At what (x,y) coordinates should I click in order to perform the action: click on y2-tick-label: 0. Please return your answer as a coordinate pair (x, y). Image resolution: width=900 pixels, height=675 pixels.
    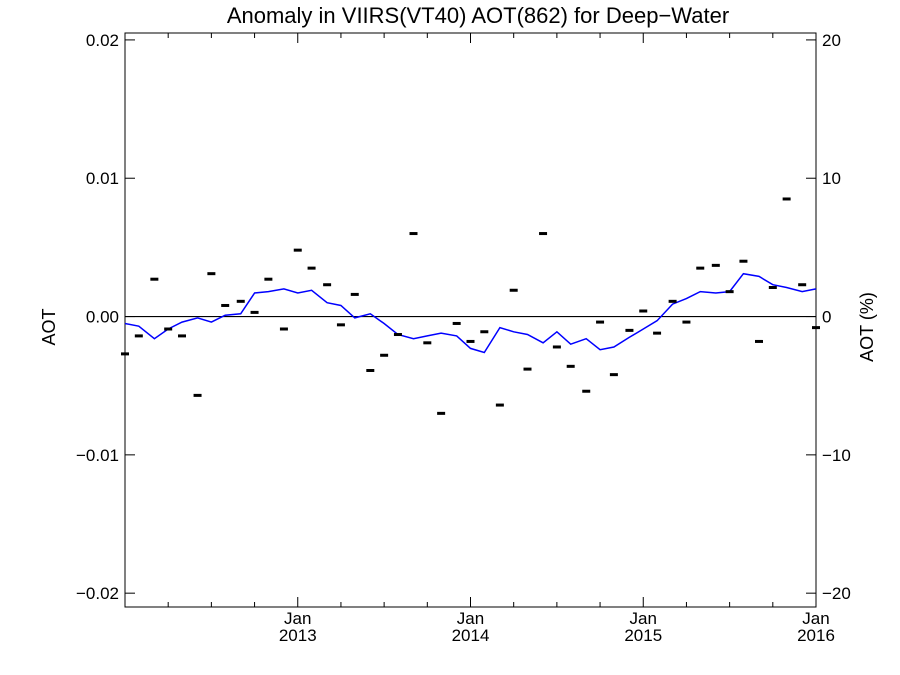
    Looking at the image, I should click on (826, 317).